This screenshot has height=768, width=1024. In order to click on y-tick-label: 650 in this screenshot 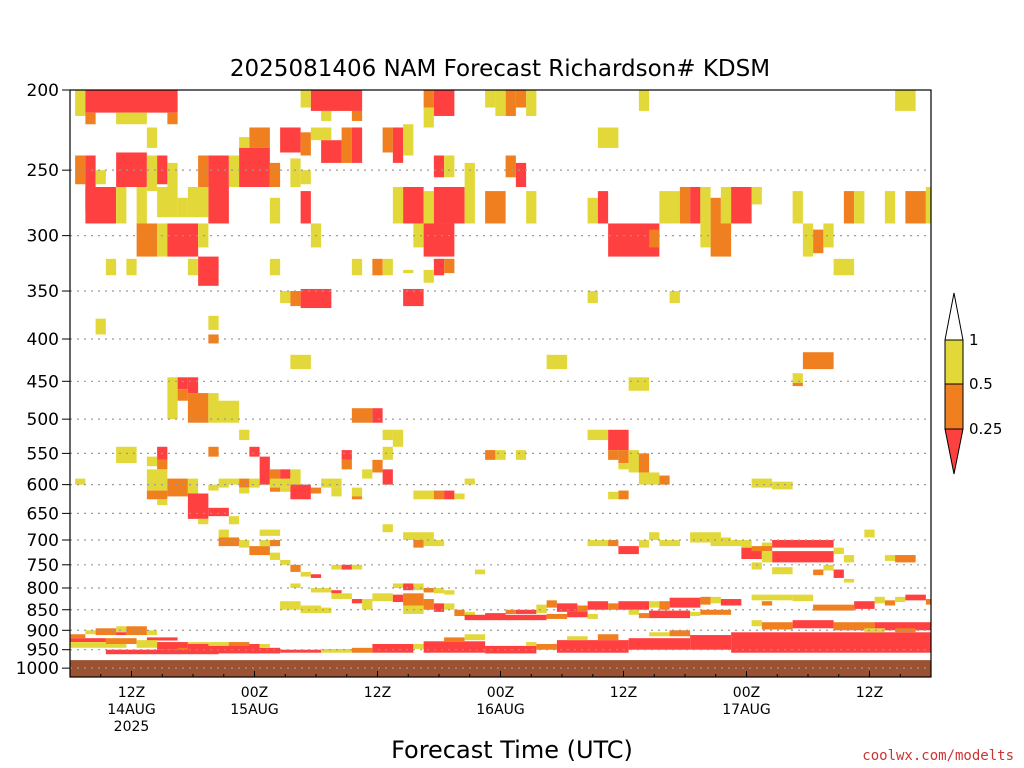, I will do `click(43, 514)`.